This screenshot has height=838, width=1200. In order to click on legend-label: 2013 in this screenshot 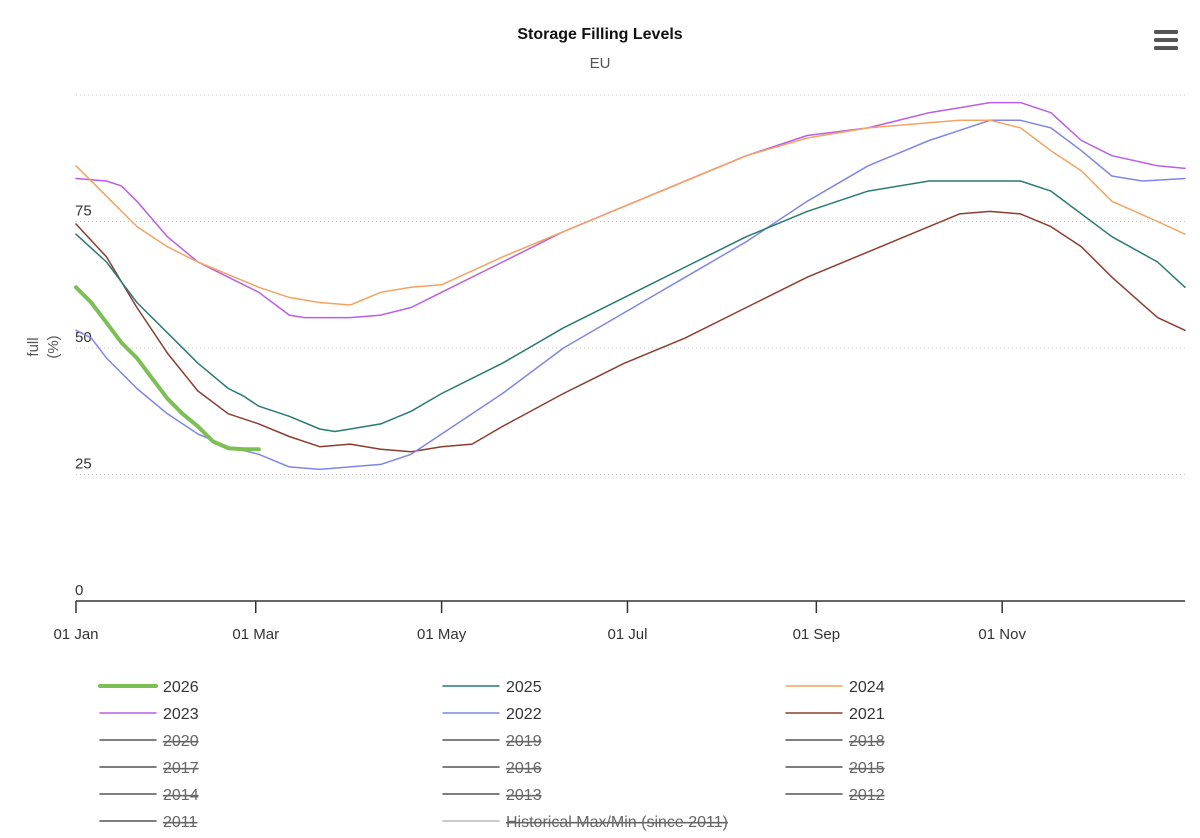, I will do `click(524, 795)`.